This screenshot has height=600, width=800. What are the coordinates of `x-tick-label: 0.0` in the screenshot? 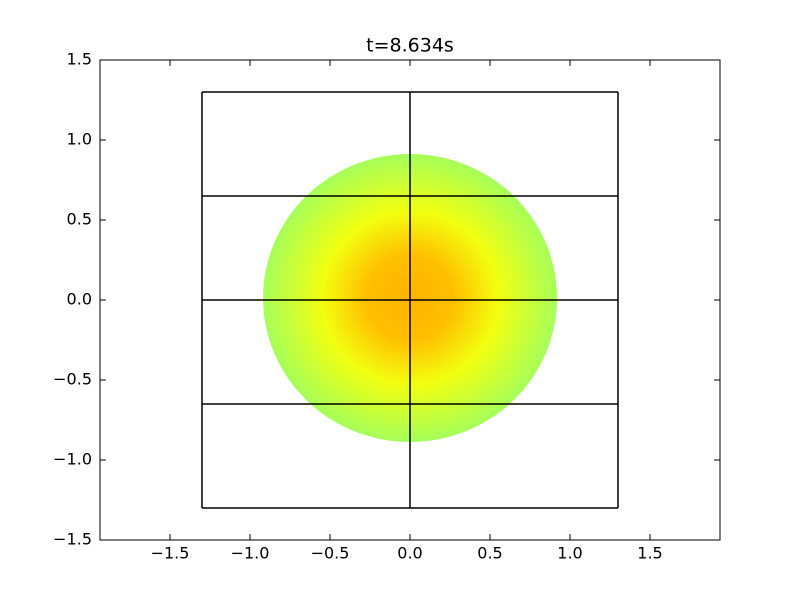 It's located at (409, 553).